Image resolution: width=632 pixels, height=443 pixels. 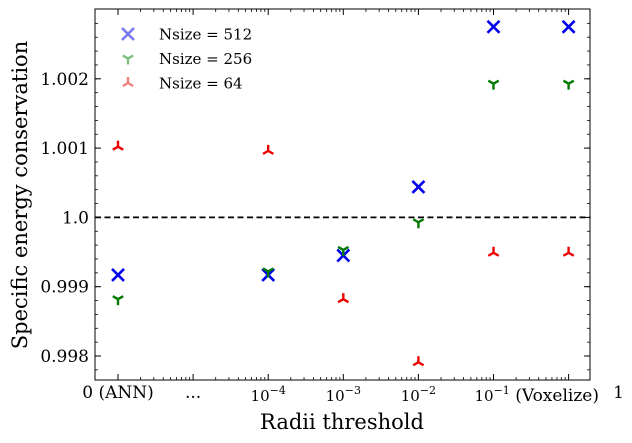 What do you see at coordinates (64, 80) in the screenshot?
I see `y-tick-label: 1.002` at bounding box center [64, 80].